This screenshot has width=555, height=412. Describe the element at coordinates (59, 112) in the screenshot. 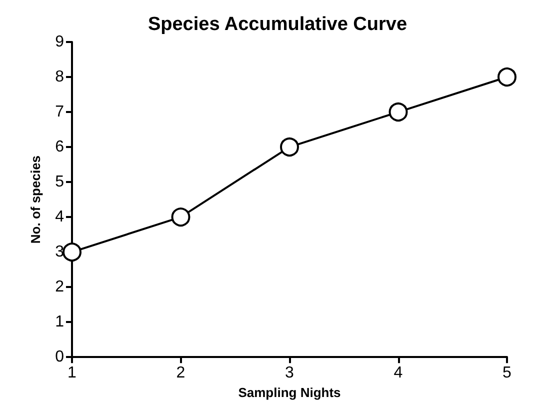

I see `y-tick-label: 7` at that location.